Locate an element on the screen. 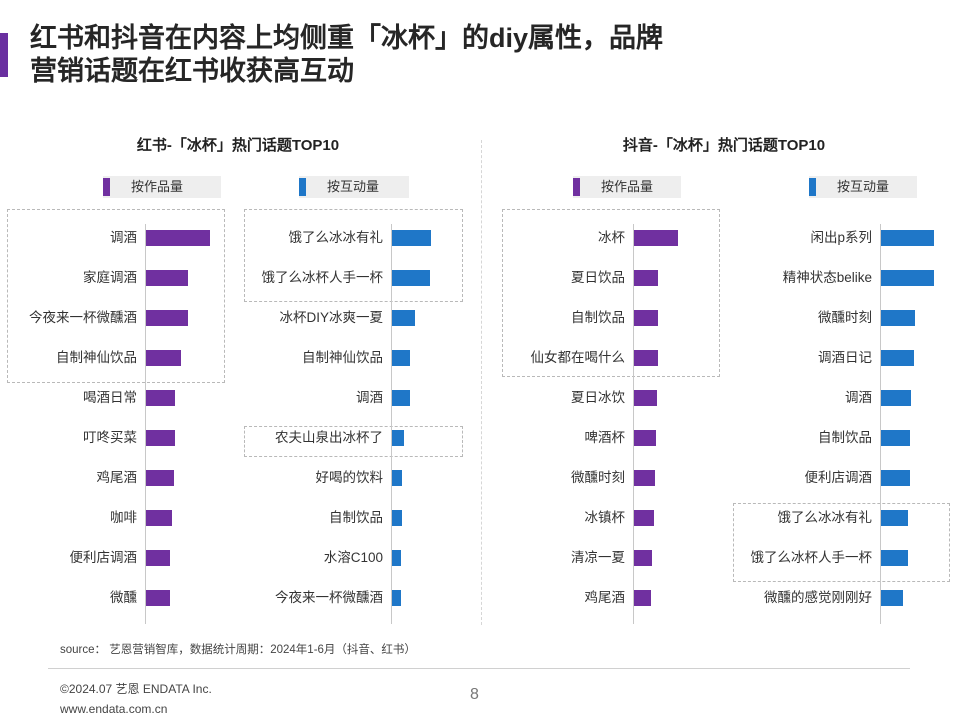 This screenshot has height=720, width=960. bar-label: 微醺 is located at coordinates (123, 597).